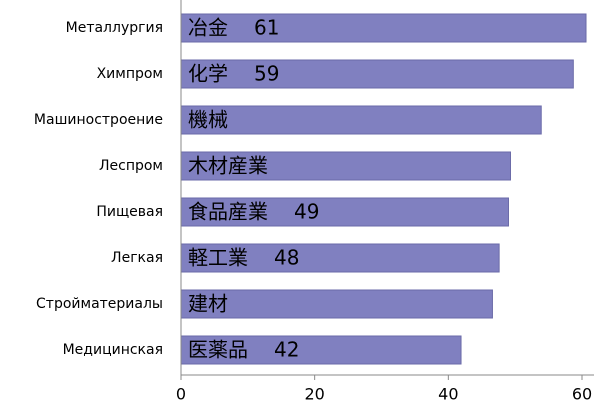  Describe the element at coordinates (582, 394) in the screenshot. I see `x-tick-label: 60` at that location.